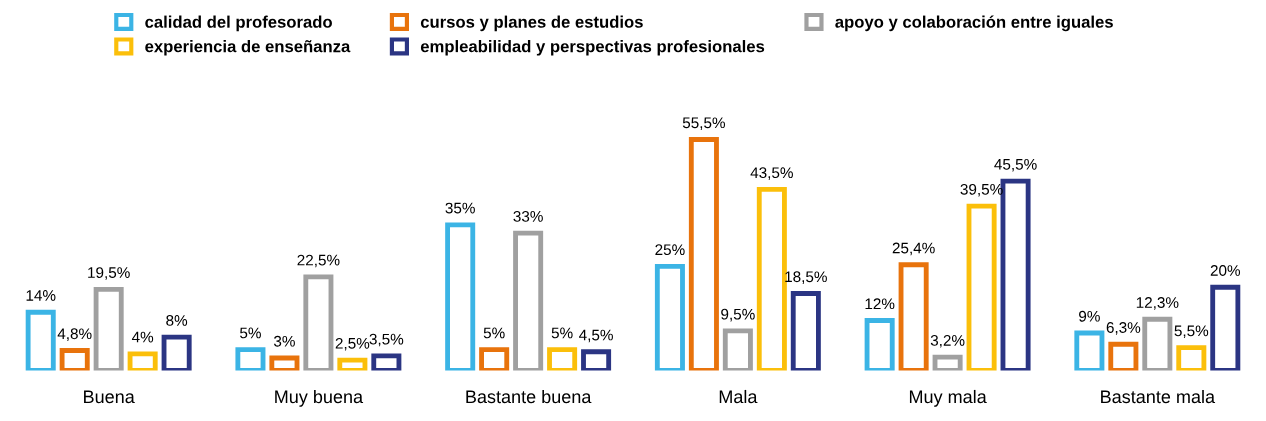 The width and height of the screenshot is (1266, 421). What do you see at coordinates (948, 398) in the screenshot?
I see `x-tick-label: Muy mala` at bounding box center [948, 398].